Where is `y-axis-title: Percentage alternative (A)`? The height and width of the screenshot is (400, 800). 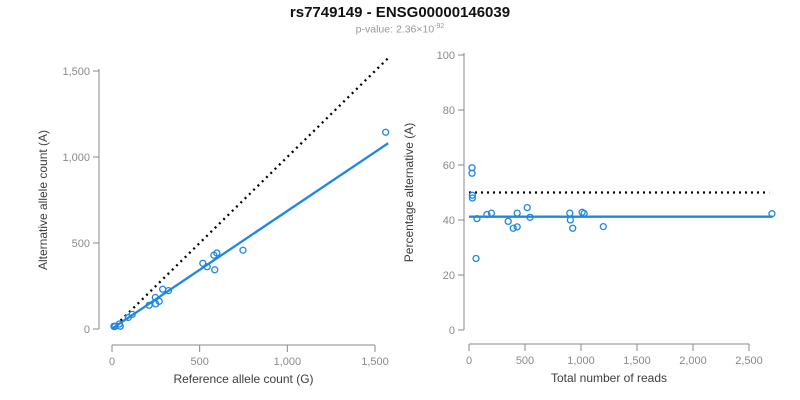
y-axis-title: Percentage alternative (A) is located at coordinates (409, 192).